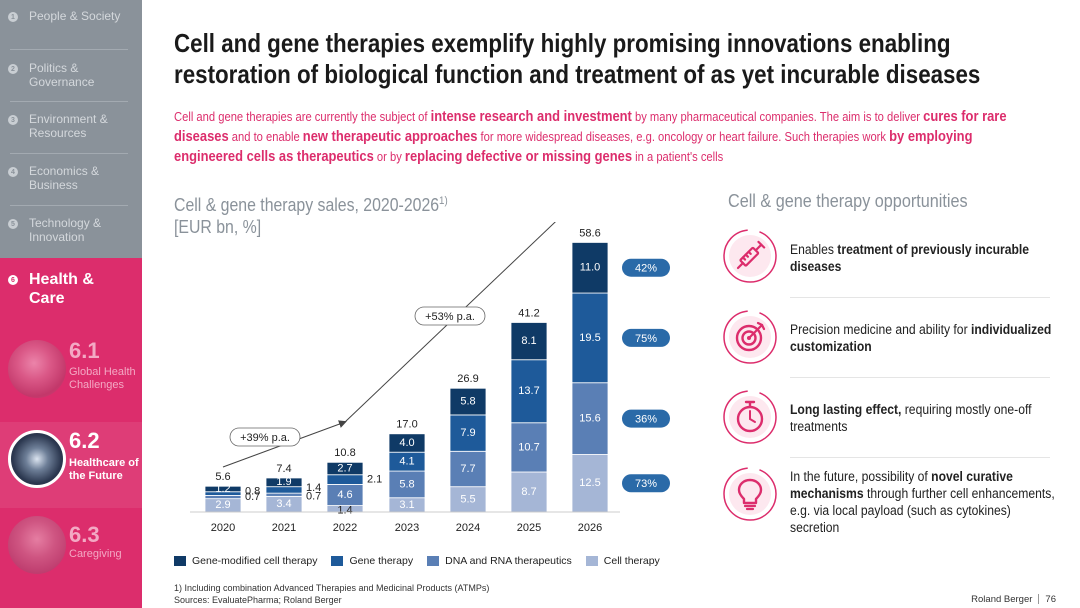 The width and height of the screenshot is (1080, 608). Describe the element at coordinates (846, 409) in the screenshot. I see `opportunity-highlight: Long lasting effect,` at that location.